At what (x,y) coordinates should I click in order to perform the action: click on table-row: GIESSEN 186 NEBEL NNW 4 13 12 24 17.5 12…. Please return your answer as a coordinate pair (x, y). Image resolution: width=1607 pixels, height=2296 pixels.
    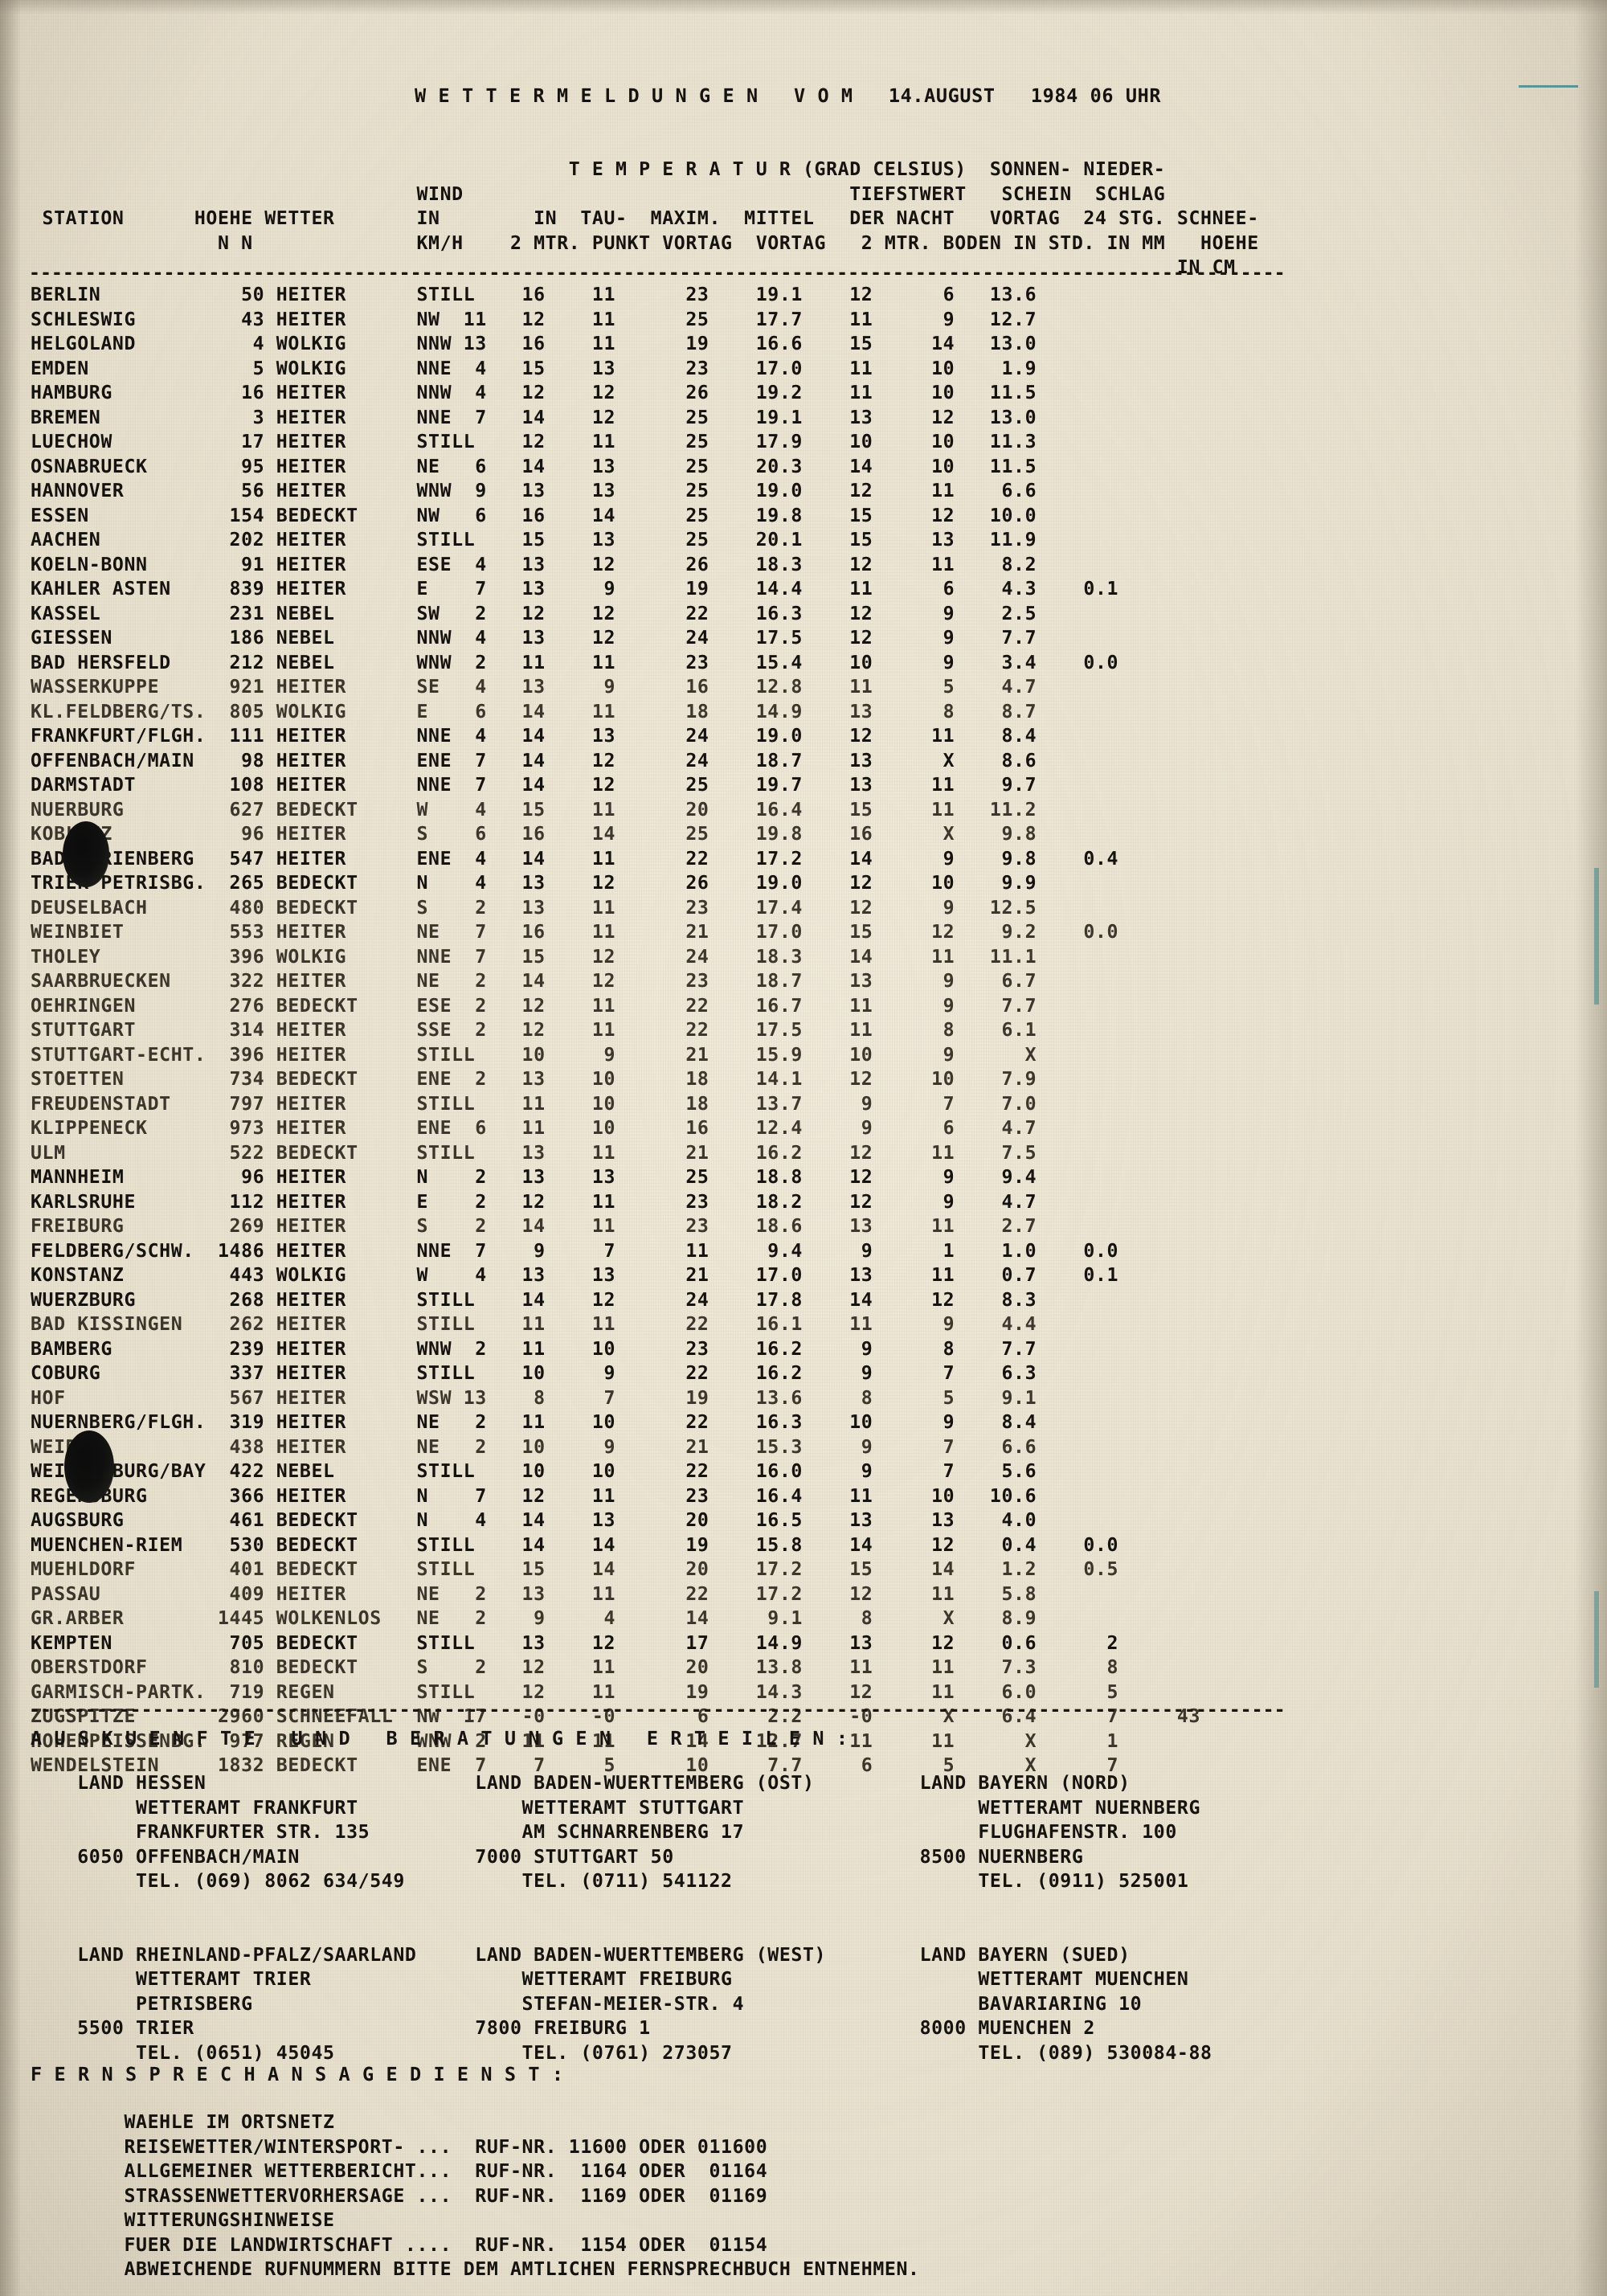
    Looking at the image, I should click on (616, 638).